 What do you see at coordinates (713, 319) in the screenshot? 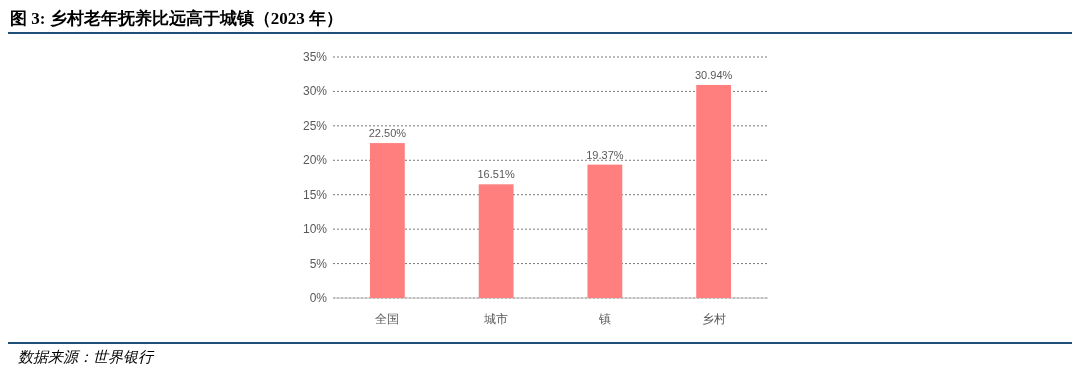
I see `x-tick-label: 乡村` at bounding box center [713, 319].